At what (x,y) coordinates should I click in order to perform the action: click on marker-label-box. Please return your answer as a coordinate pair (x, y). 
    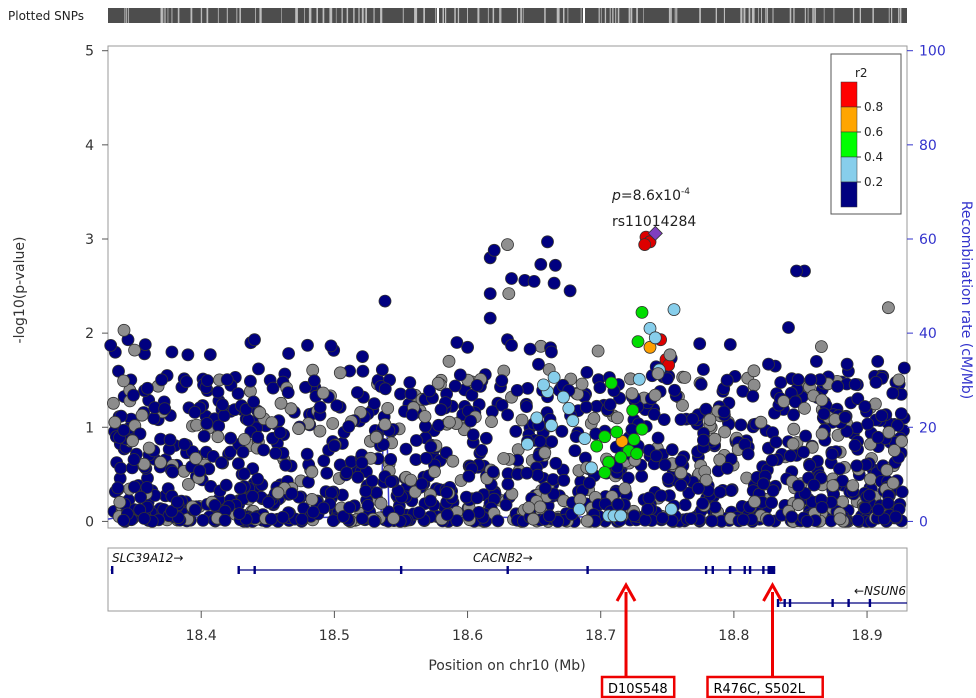
    Looking at the image, I should click on (638, 686).